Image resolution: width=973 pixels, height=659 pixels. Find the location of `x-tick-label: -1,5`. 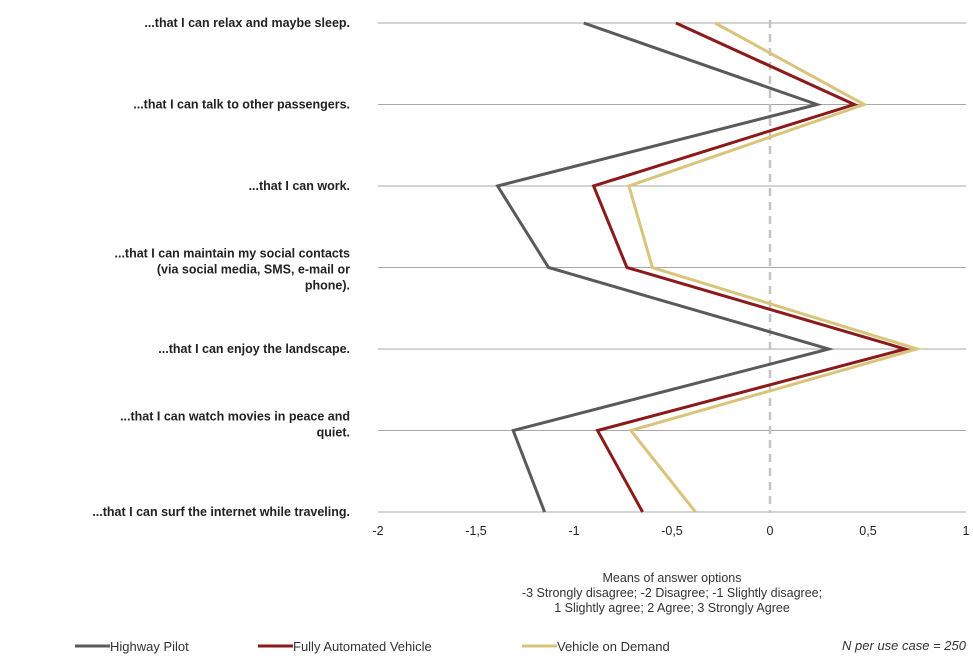

x-tick-label: -1,5 is located at coordinates (476, 531).